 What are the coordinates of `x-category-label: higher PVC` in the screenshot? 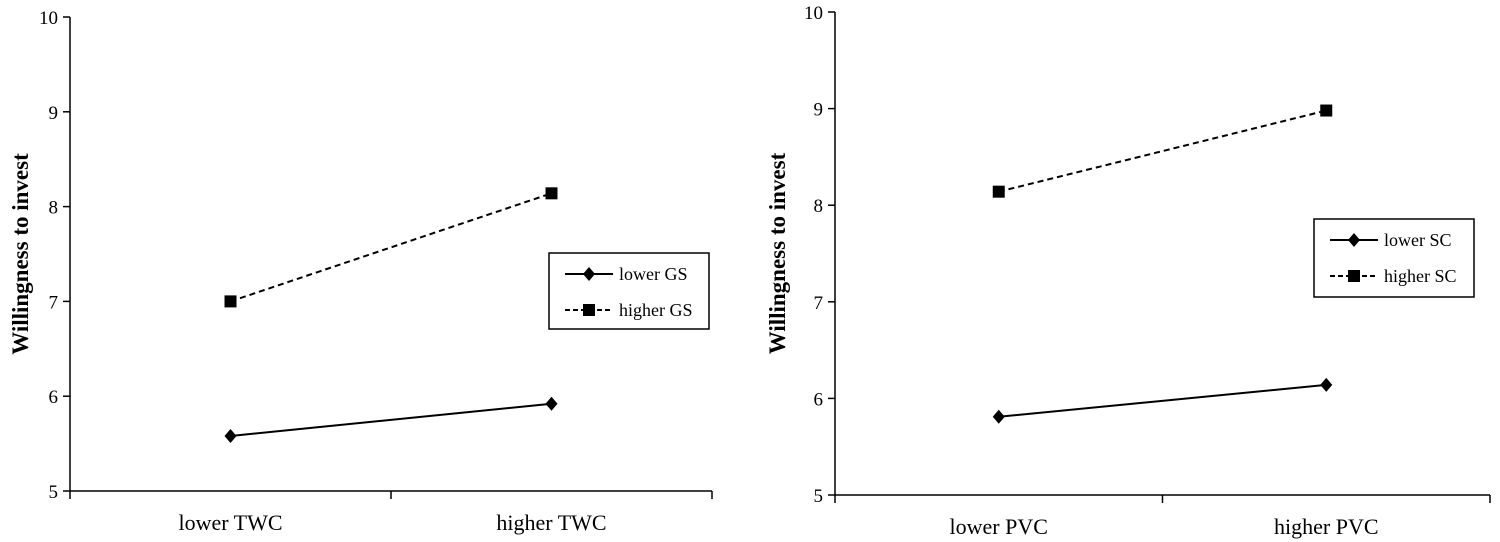 It's located at (1326, 526).